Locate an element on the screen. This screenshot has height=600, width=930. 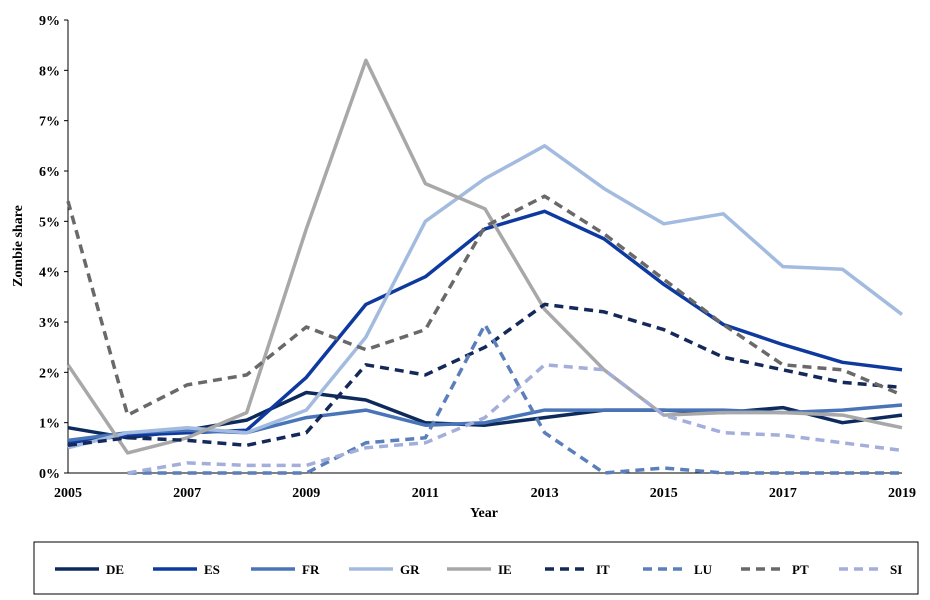
legend-label-ie: IE is located at coordinates (505, 569).